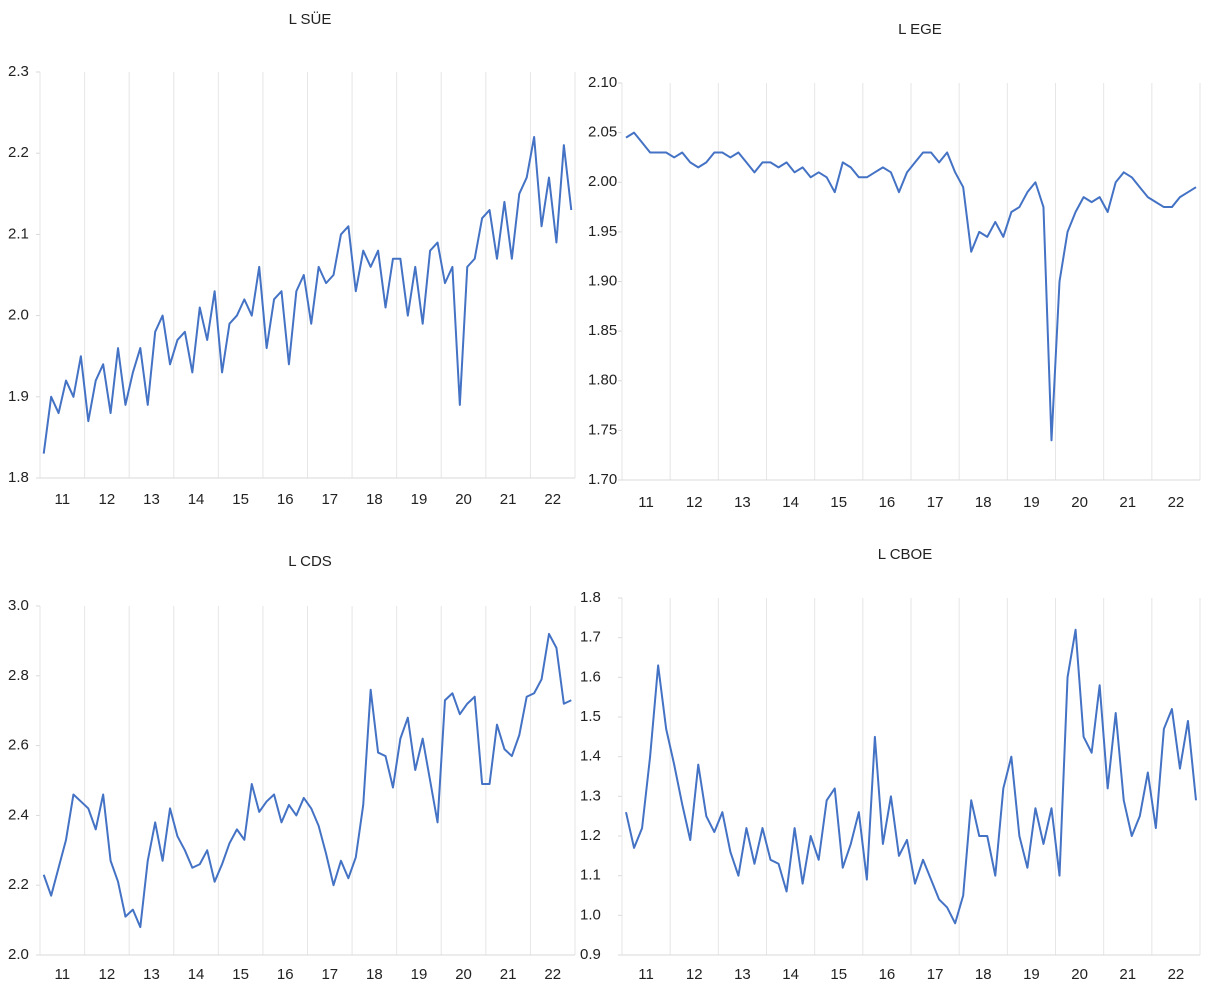 The height and width of the screenshot is (987, 1211). I want to click on y-tick-label: 1.2, so click(590, 835).